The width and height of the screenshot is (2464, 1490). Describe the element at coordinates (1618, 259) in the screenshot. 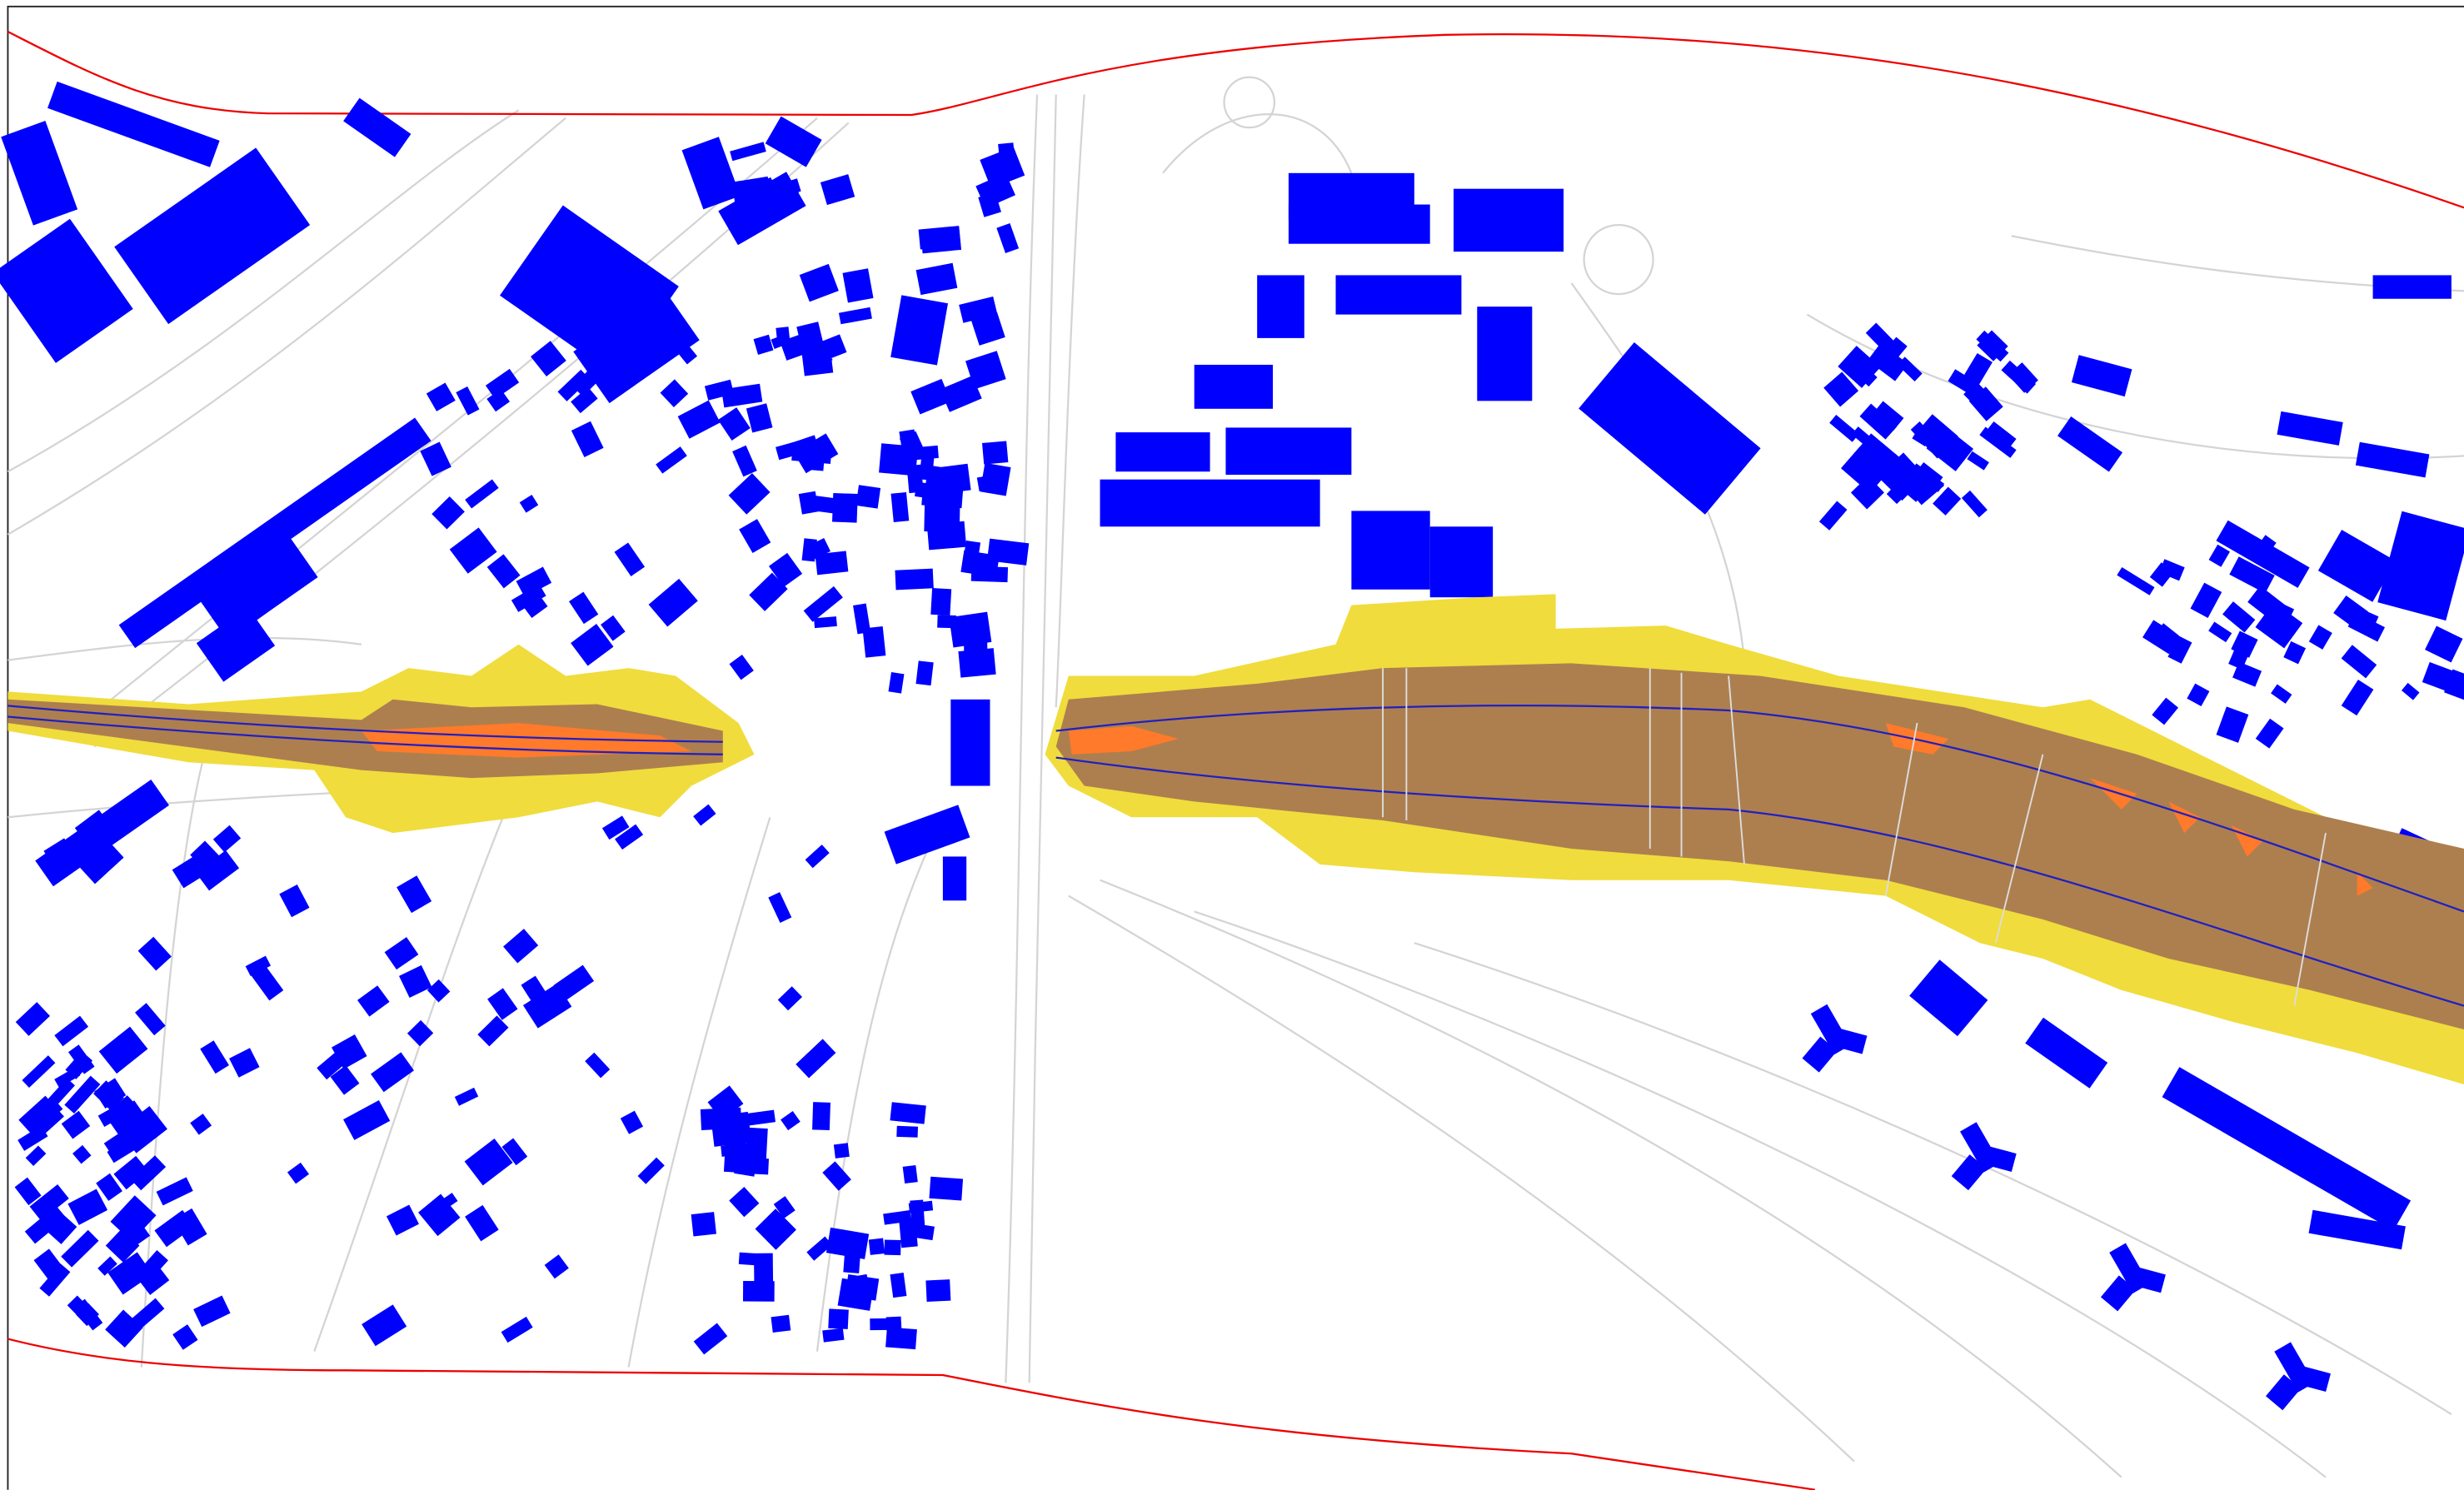

I see `roundabout` at that location.